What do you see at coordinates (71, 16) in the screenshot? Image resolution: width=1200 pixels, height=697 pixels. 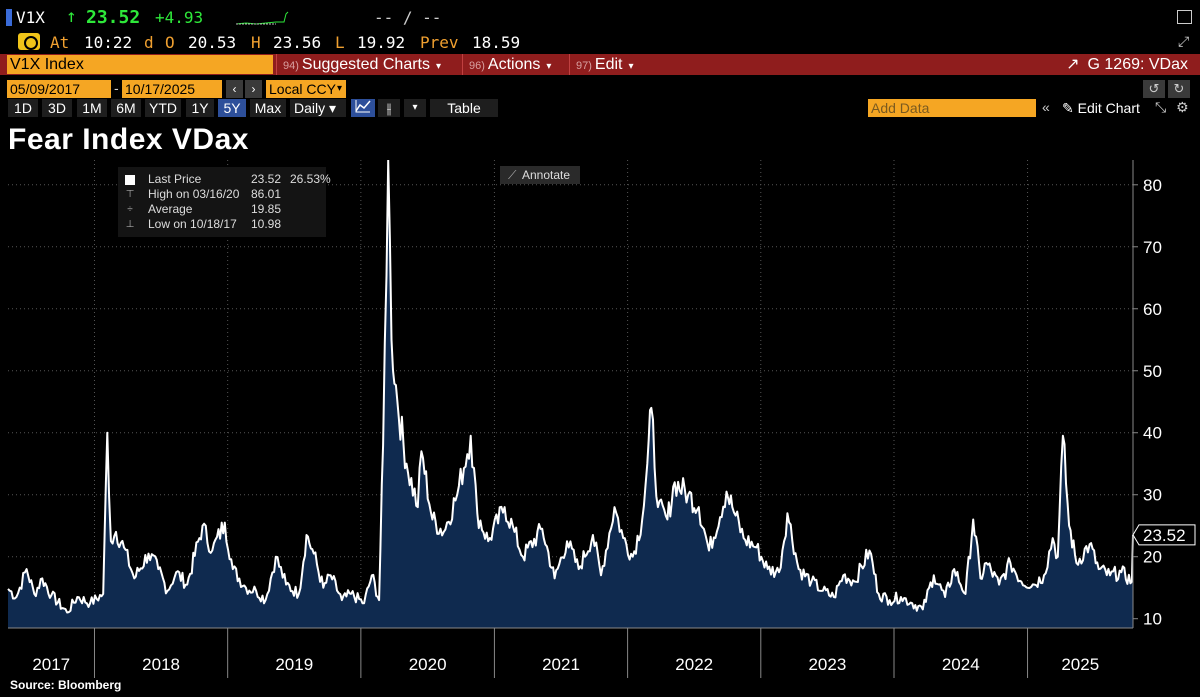 I see `up-arrow-icon: ↑` at bounding box center [71, 16].